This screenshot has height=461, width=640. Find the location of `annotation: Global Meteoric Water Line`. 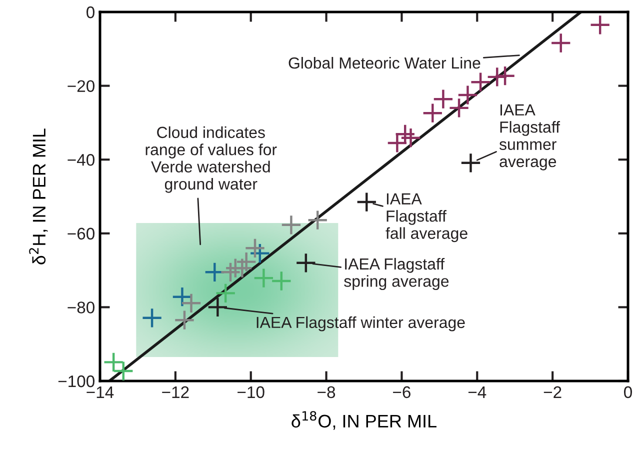

annotation: Global Meteoric Water Line is located at coordinates (384, 62).